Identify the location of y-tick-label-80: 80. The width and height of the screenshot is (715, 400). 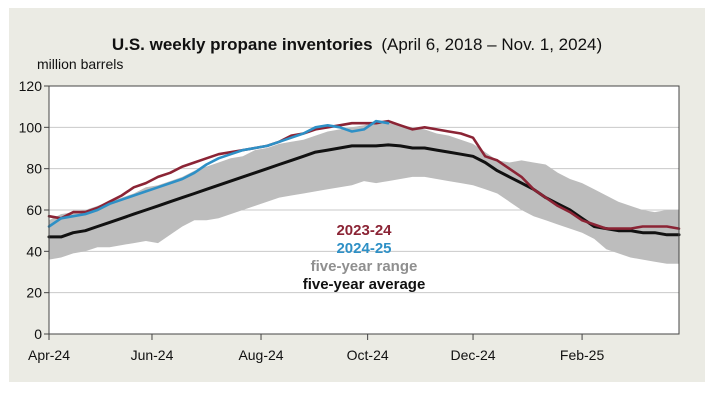
(34, 169).